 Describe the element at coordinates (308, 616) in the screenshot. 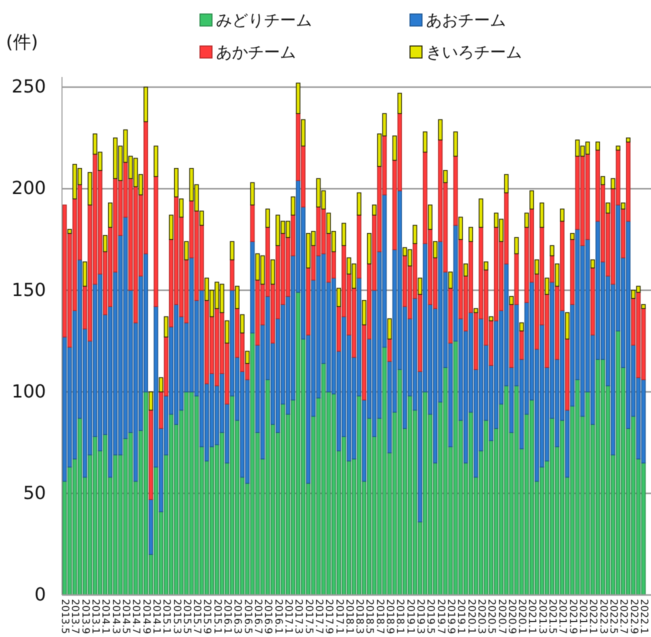

I see `x-tick-label: 2017.5` at that location.